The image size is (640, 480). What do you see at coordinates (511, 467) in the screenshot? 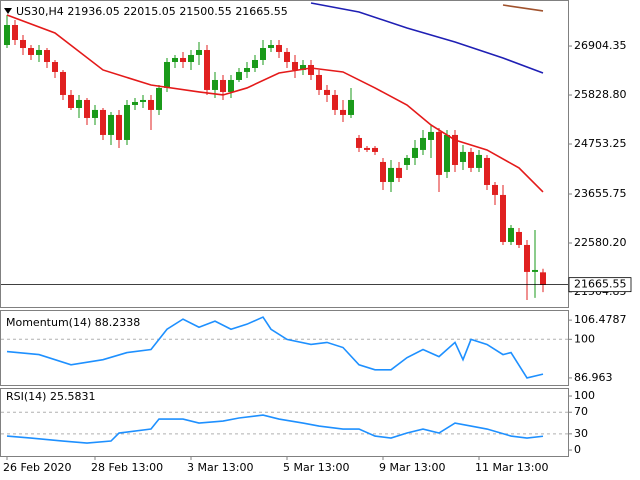
I see `x-tick-label: 11 Mar 13:00` at bounding box center [511, 467].